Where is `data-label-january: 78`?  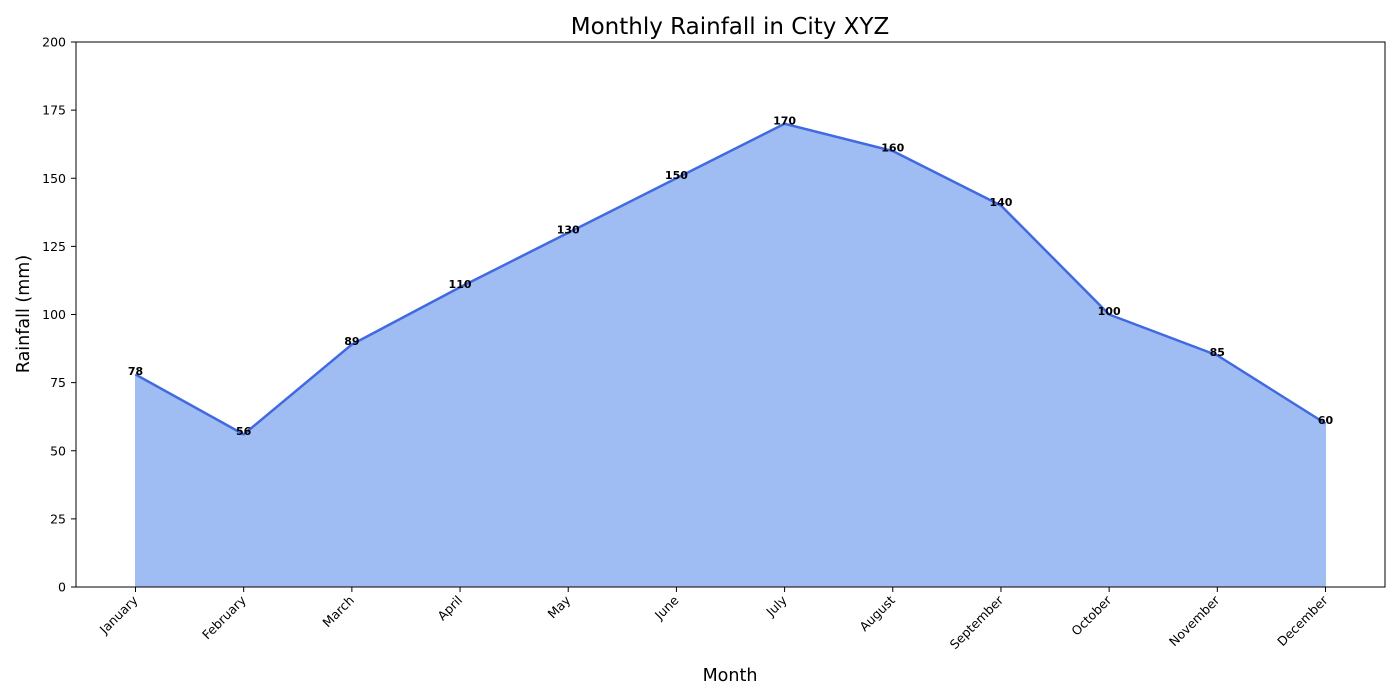 data-label-january: 78 is located at coordinates (135, 371).